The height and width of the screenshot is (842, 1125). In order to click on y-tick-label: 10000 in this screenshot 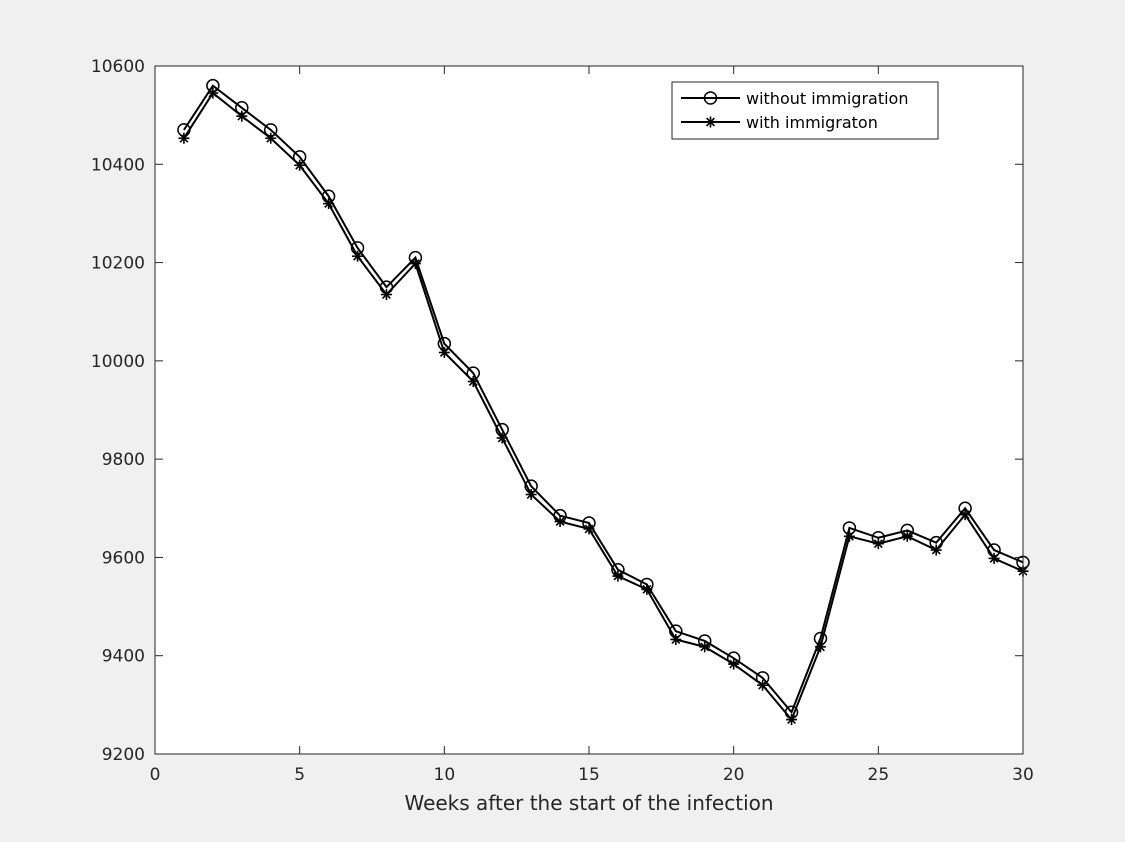, I will do `click(118, 362)`.